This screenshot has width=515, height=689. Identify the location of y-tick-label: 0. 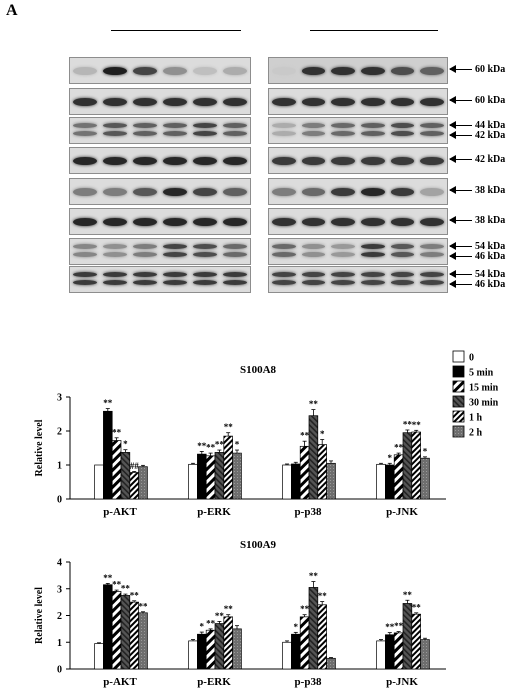
(59, 500).